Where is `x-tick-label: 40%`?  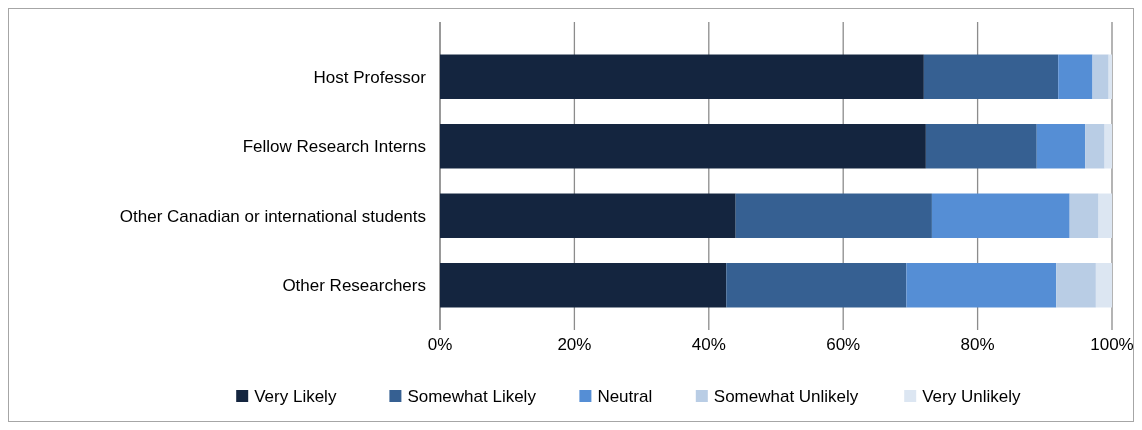 x-tick-label: 40% is located at coordinates (708, 344).